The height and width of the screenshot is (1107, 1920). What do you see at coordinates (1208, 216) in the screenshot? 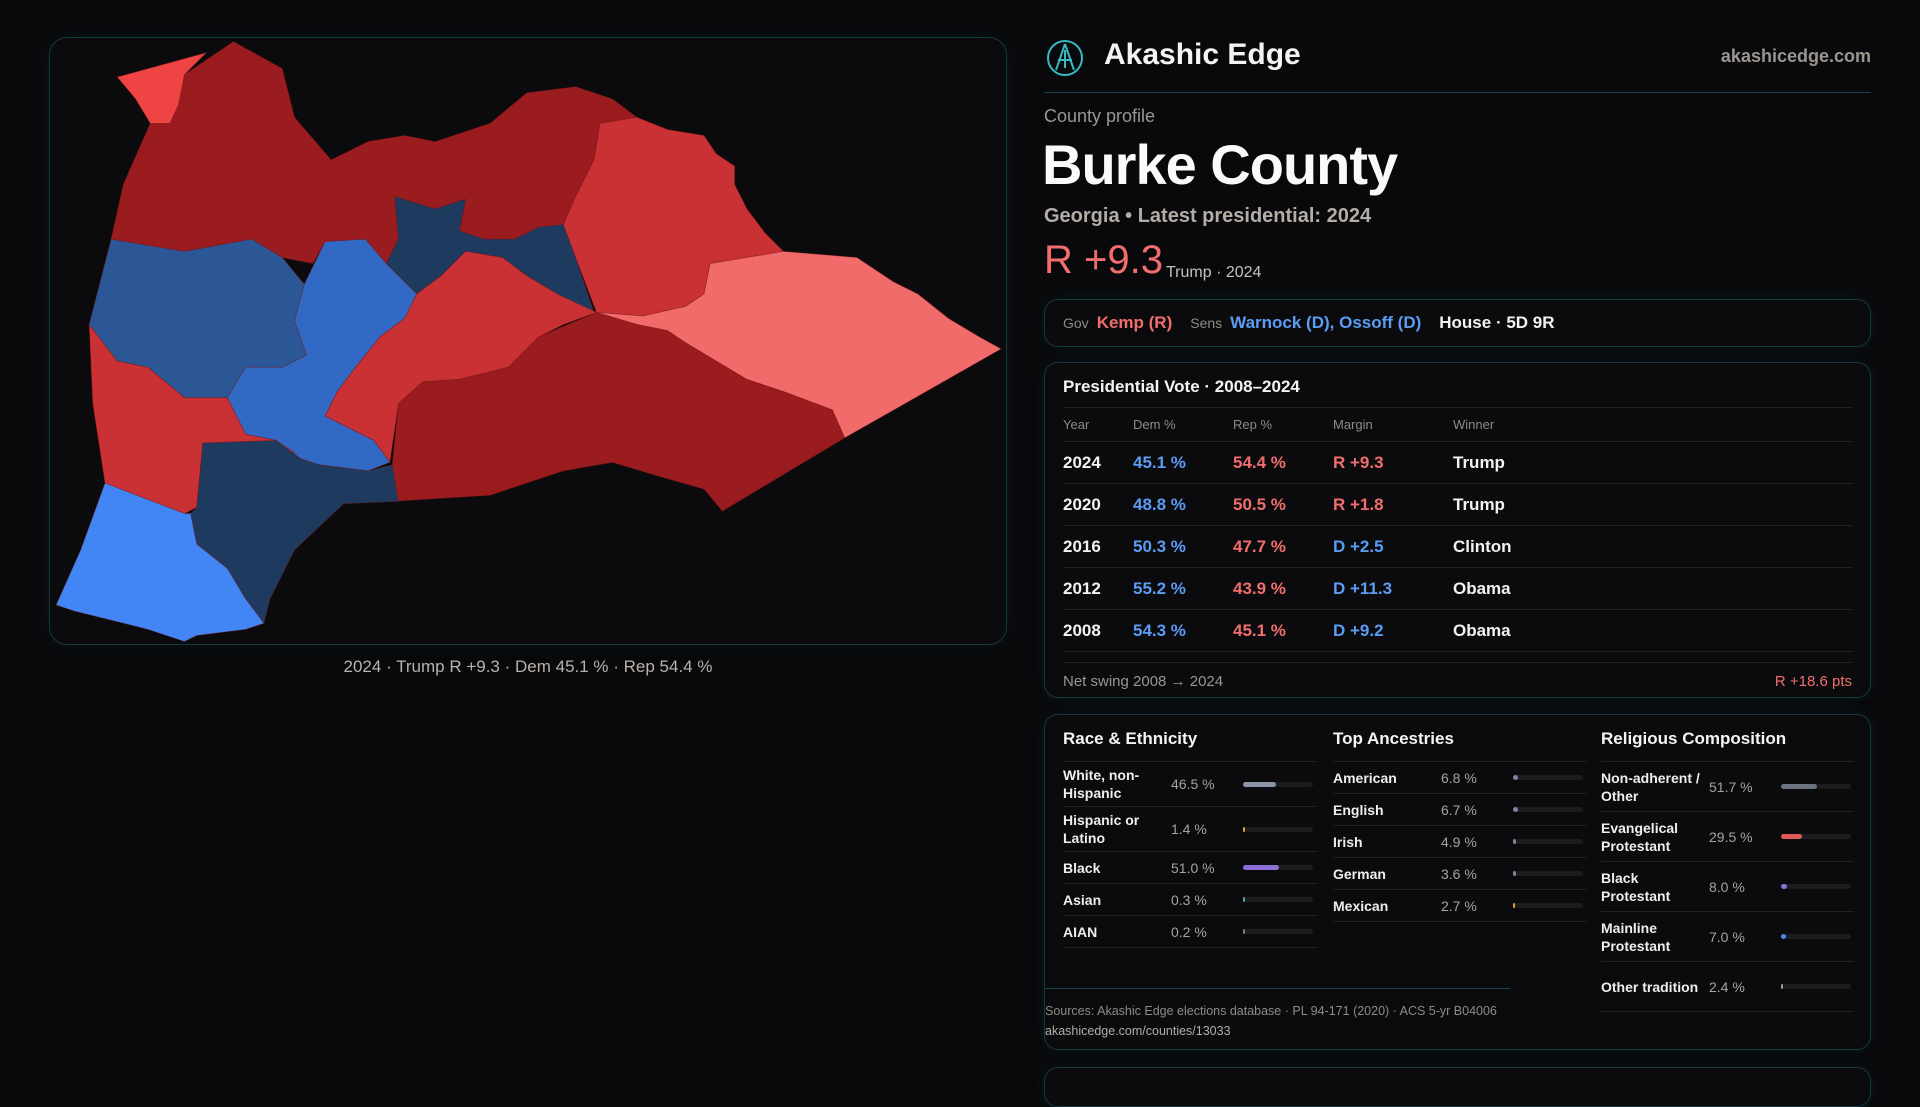
I see `subtitle: Georgia • Latest presidential: 2024` at bounding box center [1208, 216].